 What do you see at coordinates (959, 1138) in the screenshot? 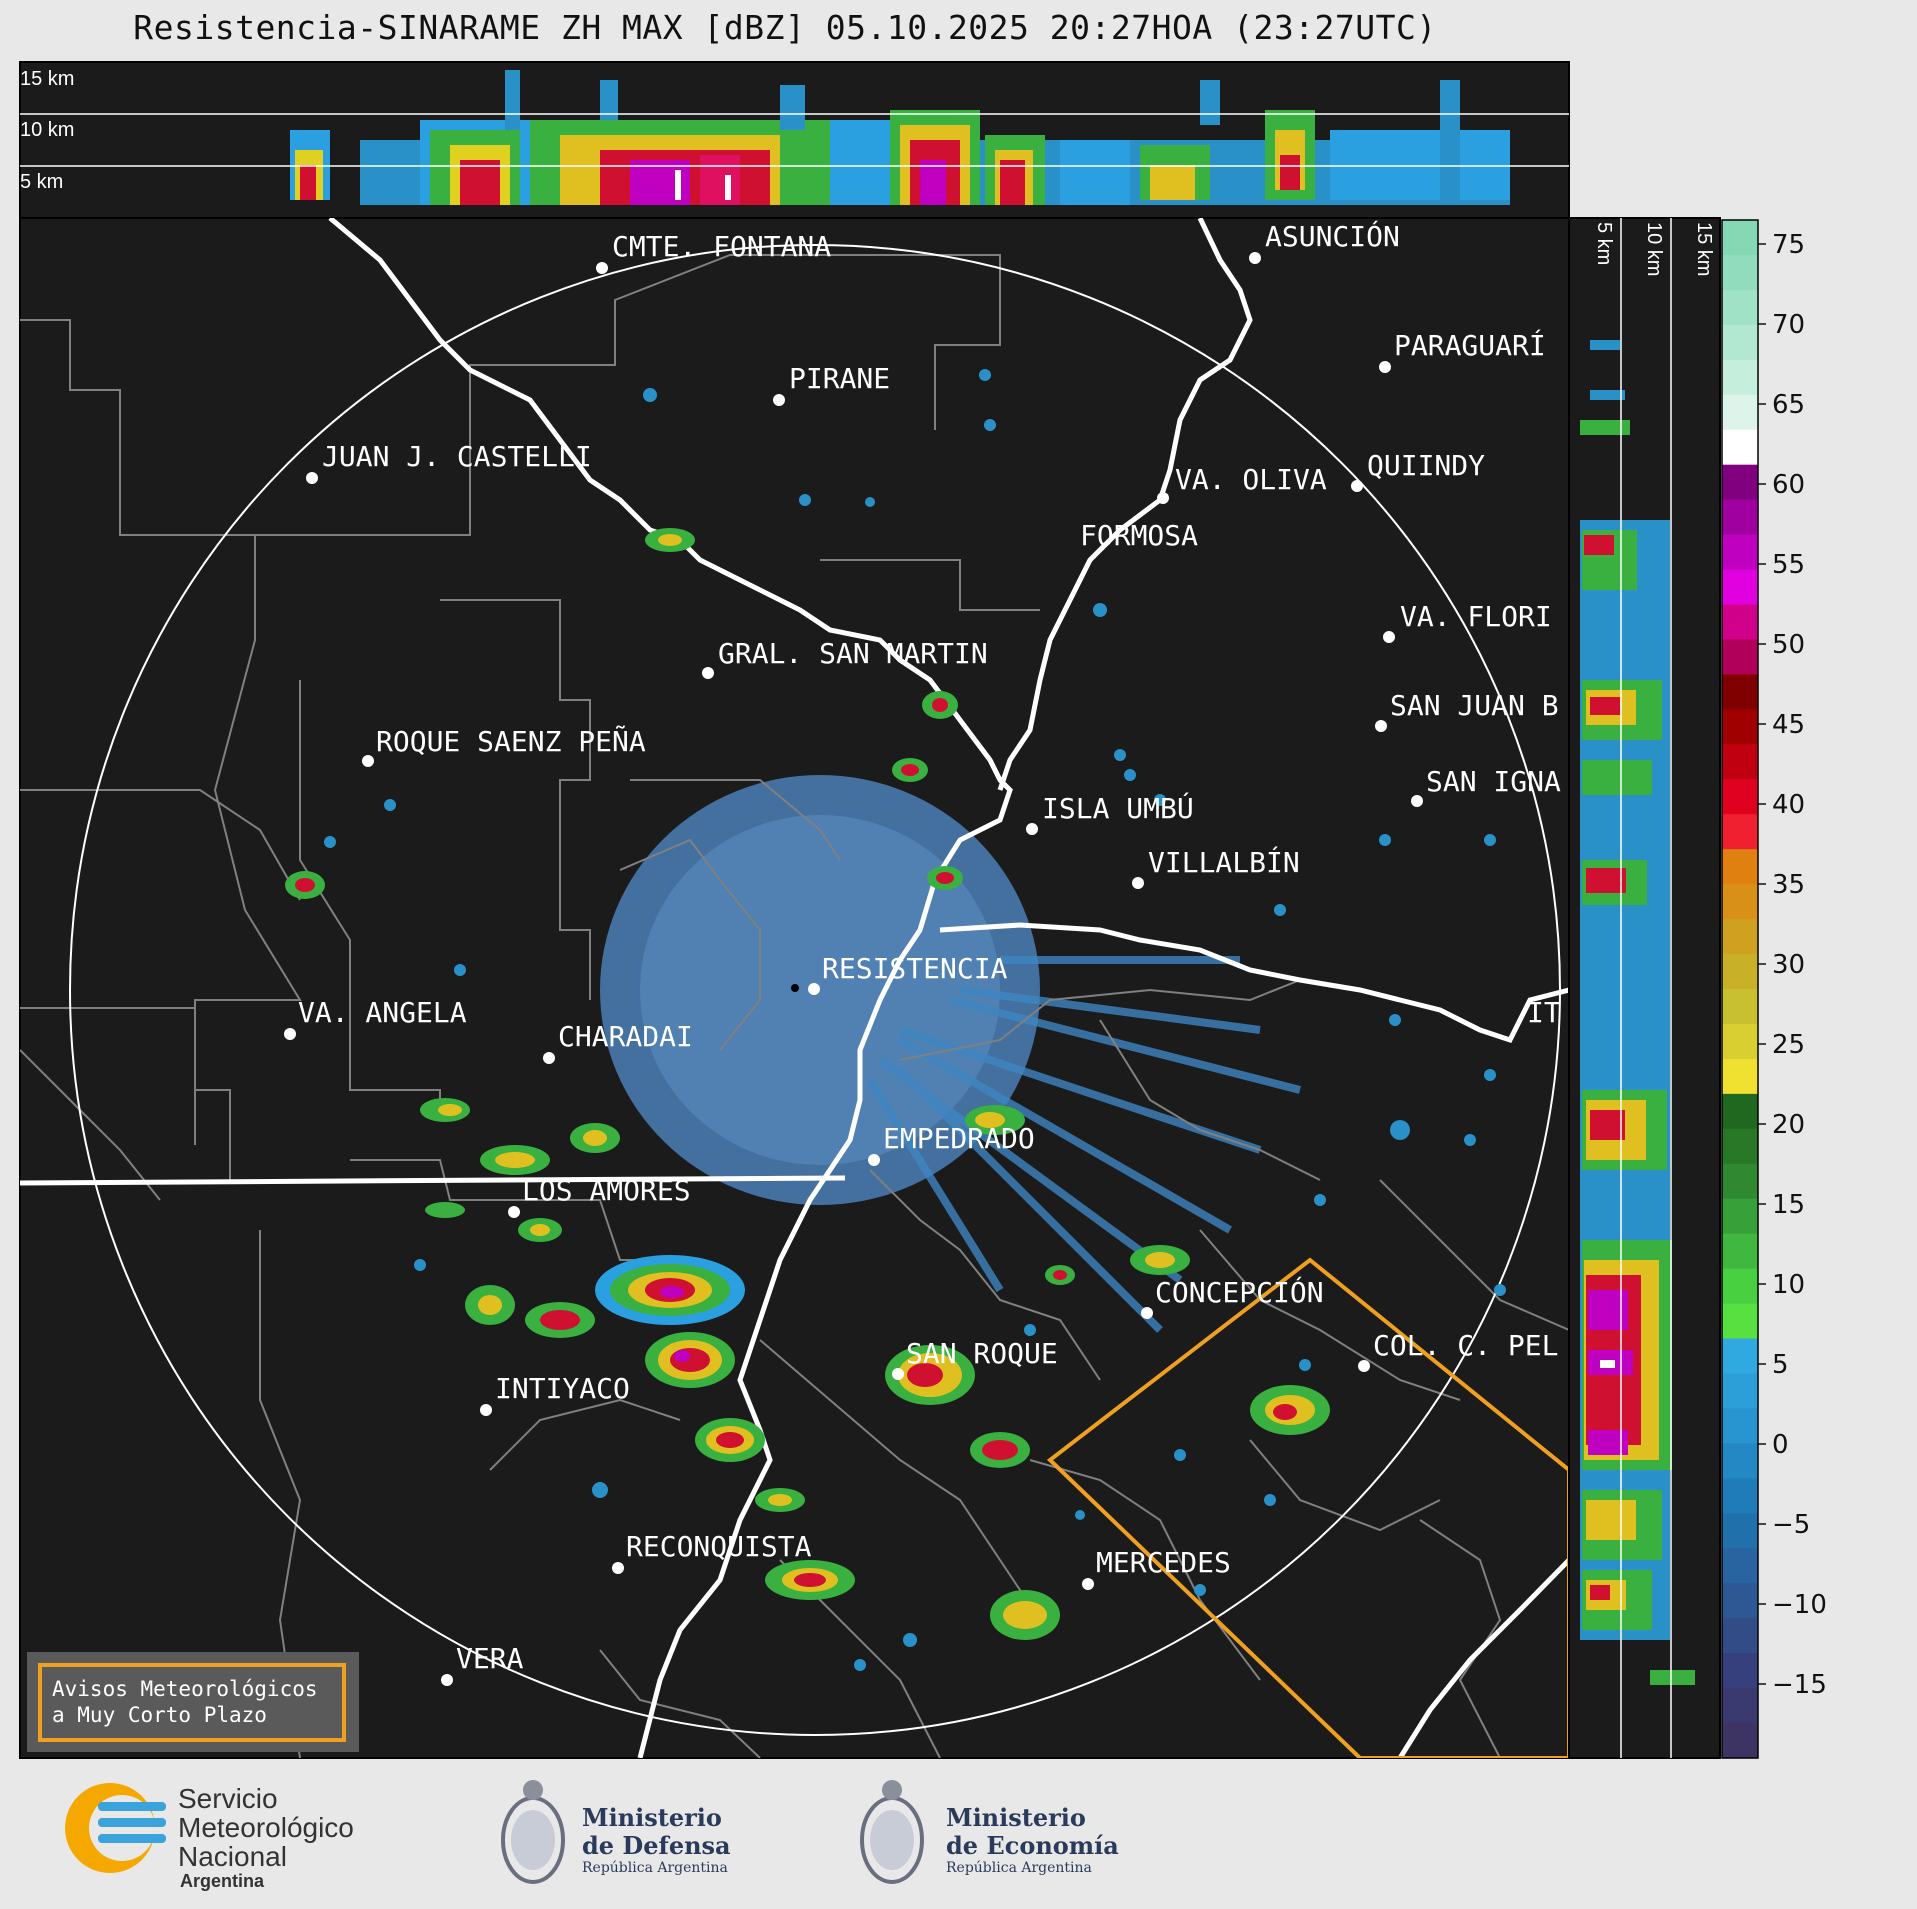
I see `city-label-empedrado: EMPEDRADO` at bounding box center [959, 1138].